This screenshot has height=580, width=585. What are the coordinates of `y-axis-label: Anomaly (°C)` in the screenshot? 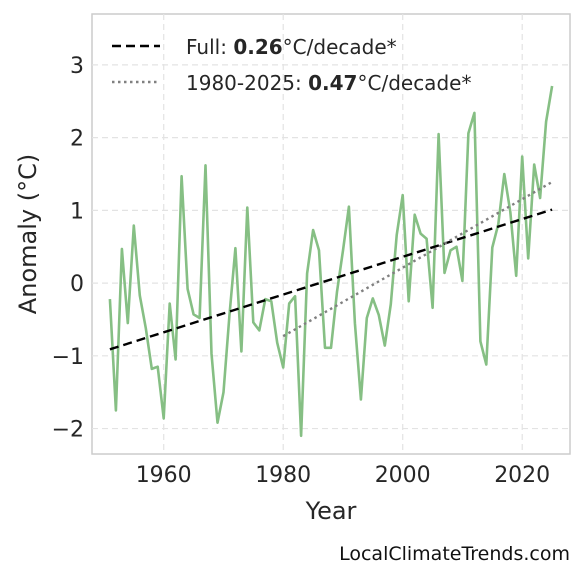 It's located at (28, 234).